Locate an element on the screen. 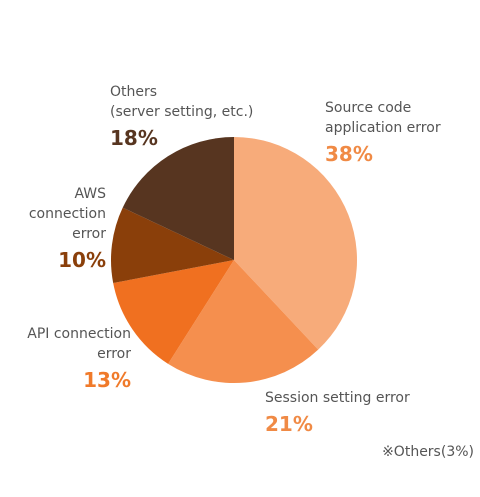 Image resolution: width=480 pixels, height=497 pixels. percent-label: 18% is located at coordinates (134, 138).